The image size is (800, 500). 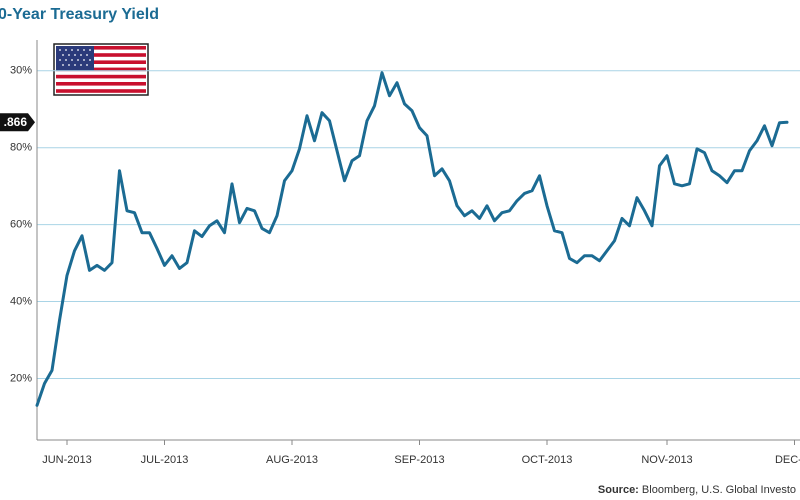 What do you see at coordinates (419, 460) in the screenshot?
I see `x-tick-label: SEP-2013` at bounding box center [419, 460].